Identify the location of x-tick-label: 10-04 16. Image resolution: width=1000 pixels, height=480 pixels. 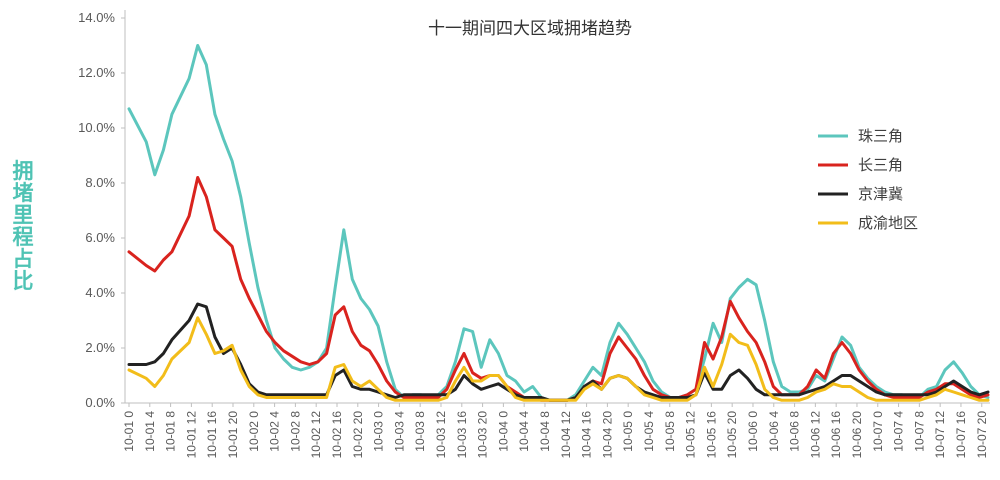
(587, 435).